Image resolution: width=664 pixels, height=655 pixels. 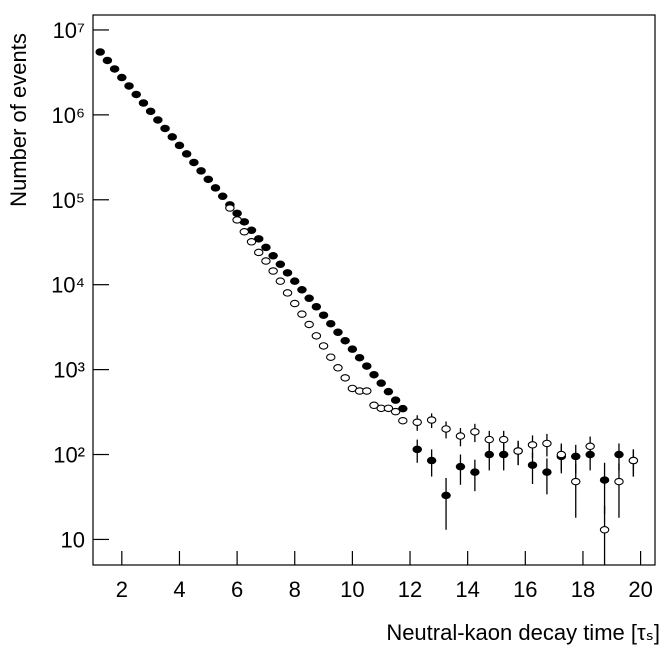 I want to click on x-tick-label: 6, so click(x=237, y=589).